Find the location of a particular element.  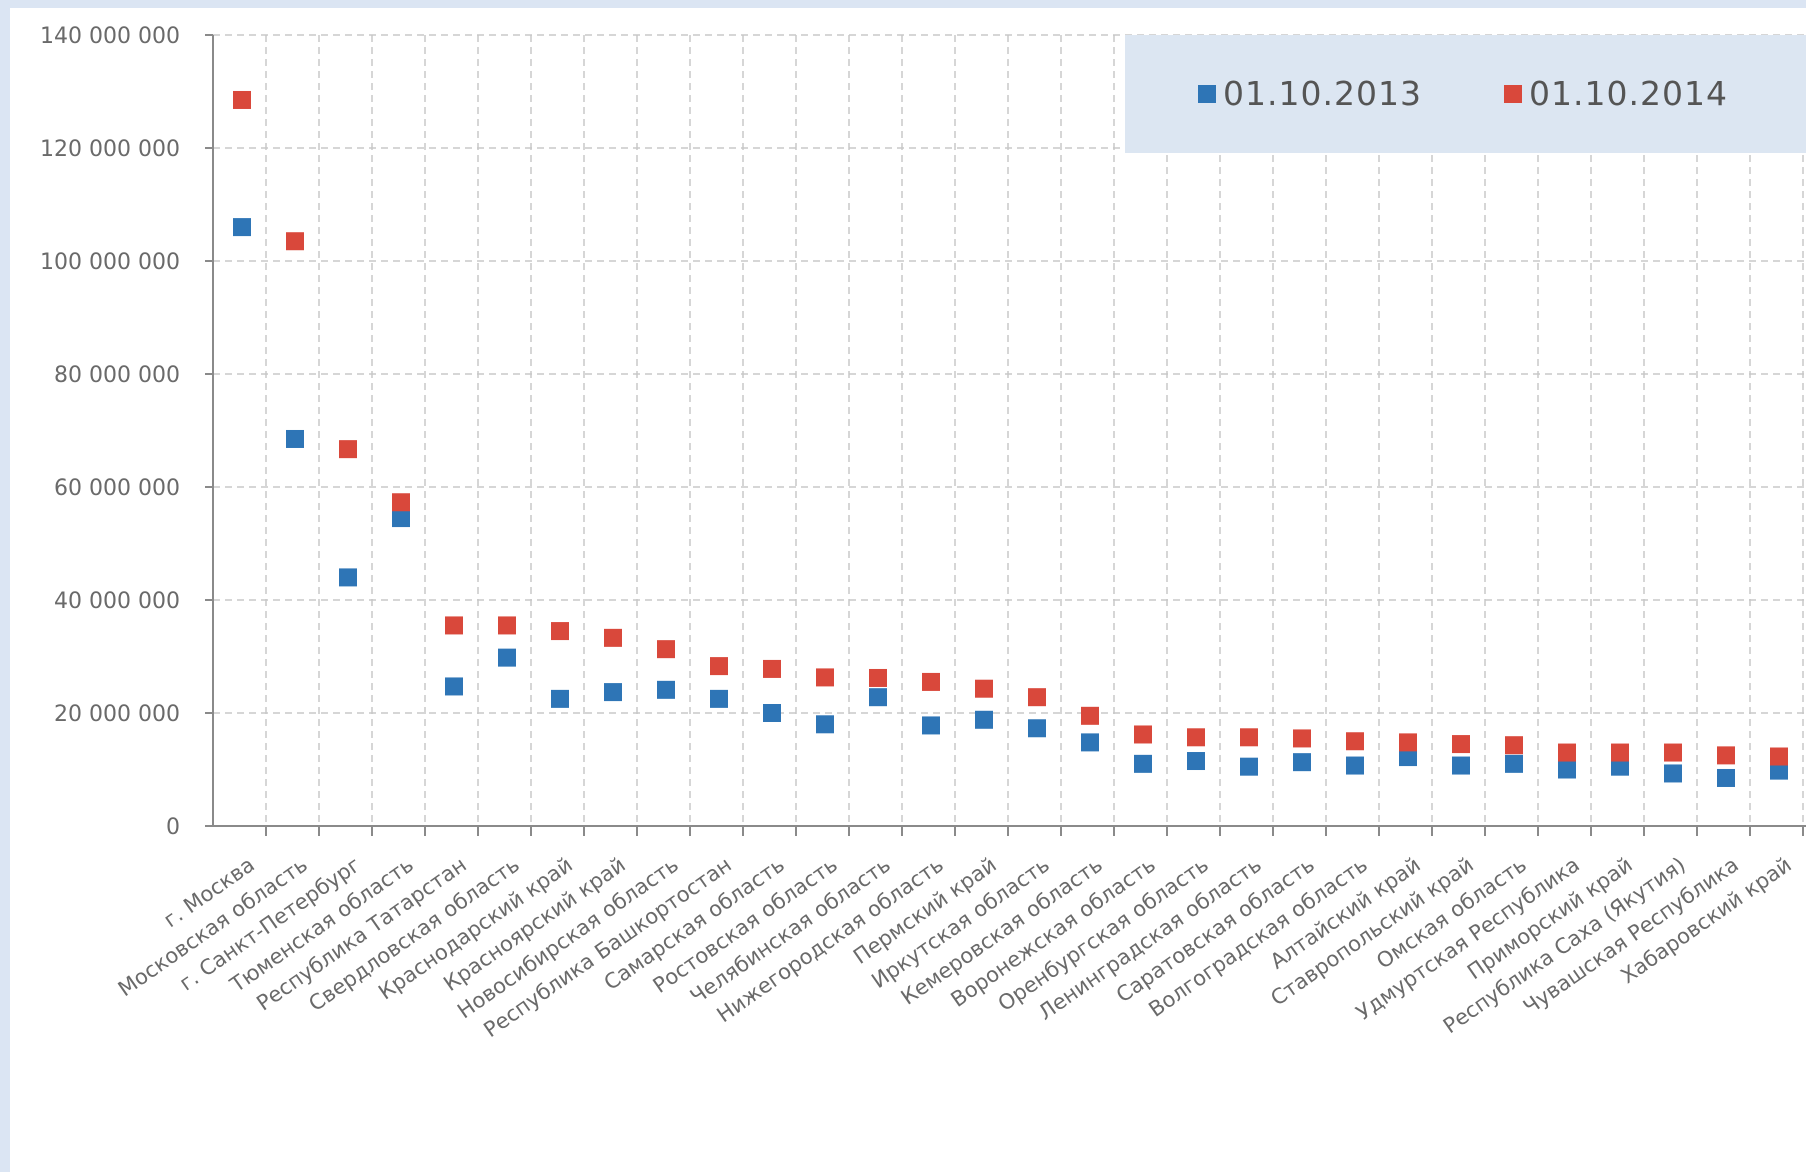

y-tick-label: 60 000 000 is located at coordinates (117, 488).